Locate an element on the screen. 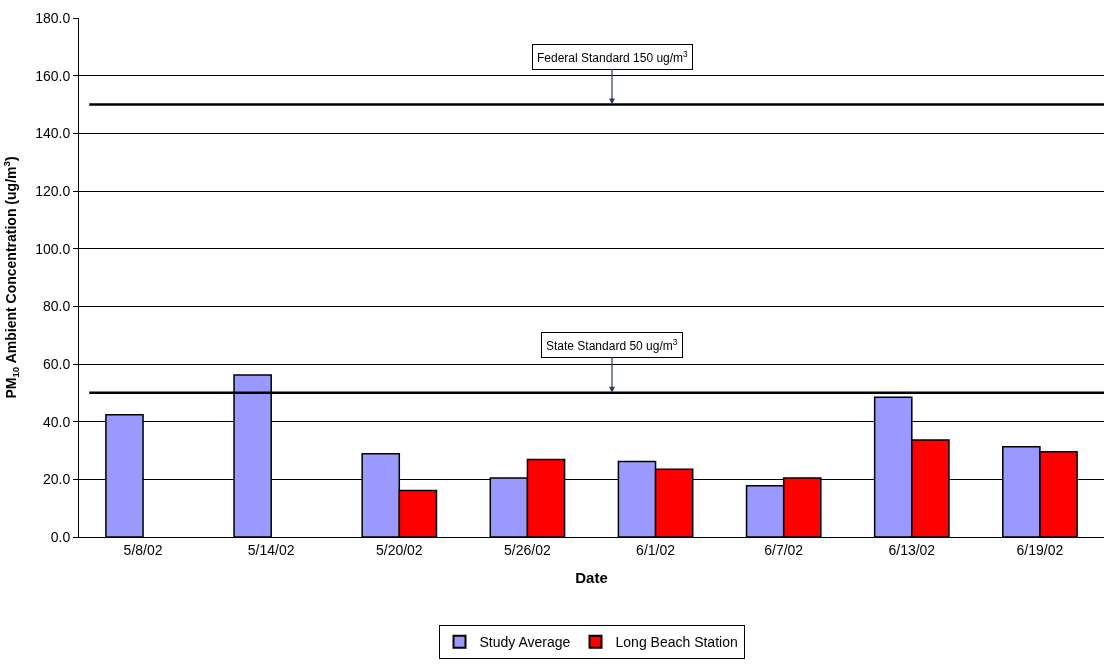 The width and height of the screenshot is (1114, 669). x-tick-label: 6/19/02 is located at coordinates (1040, 549).